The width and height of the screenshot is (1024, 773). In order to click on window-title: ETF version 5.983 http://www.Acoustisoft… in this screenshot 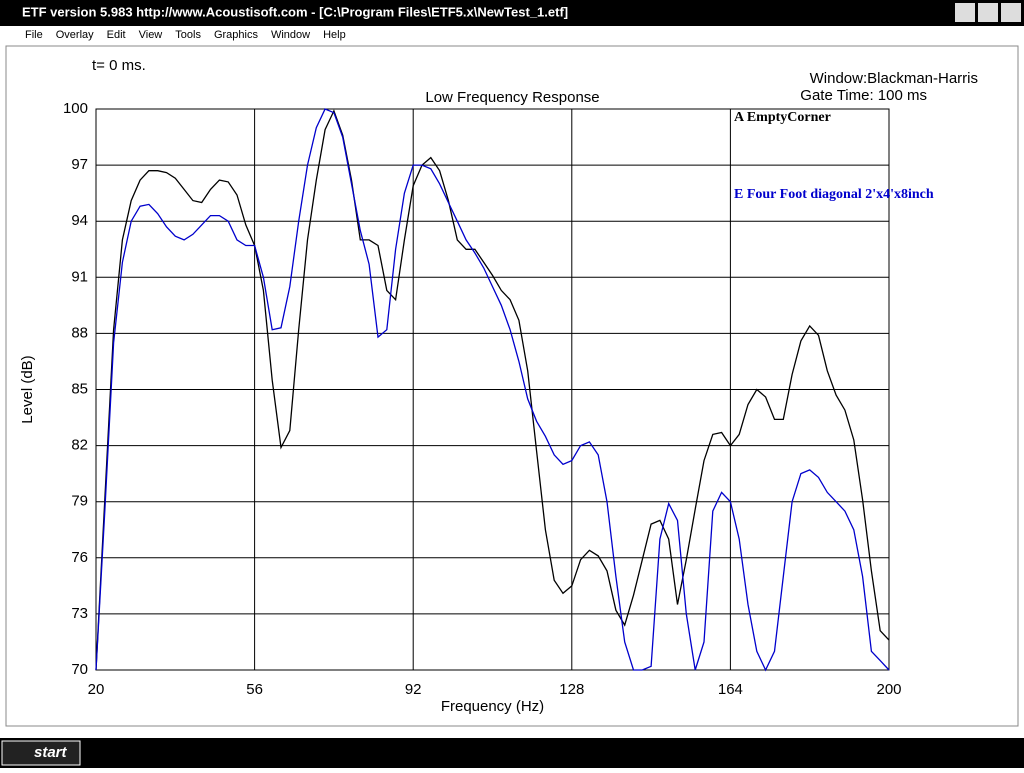, I will do `click(295, 11)`.